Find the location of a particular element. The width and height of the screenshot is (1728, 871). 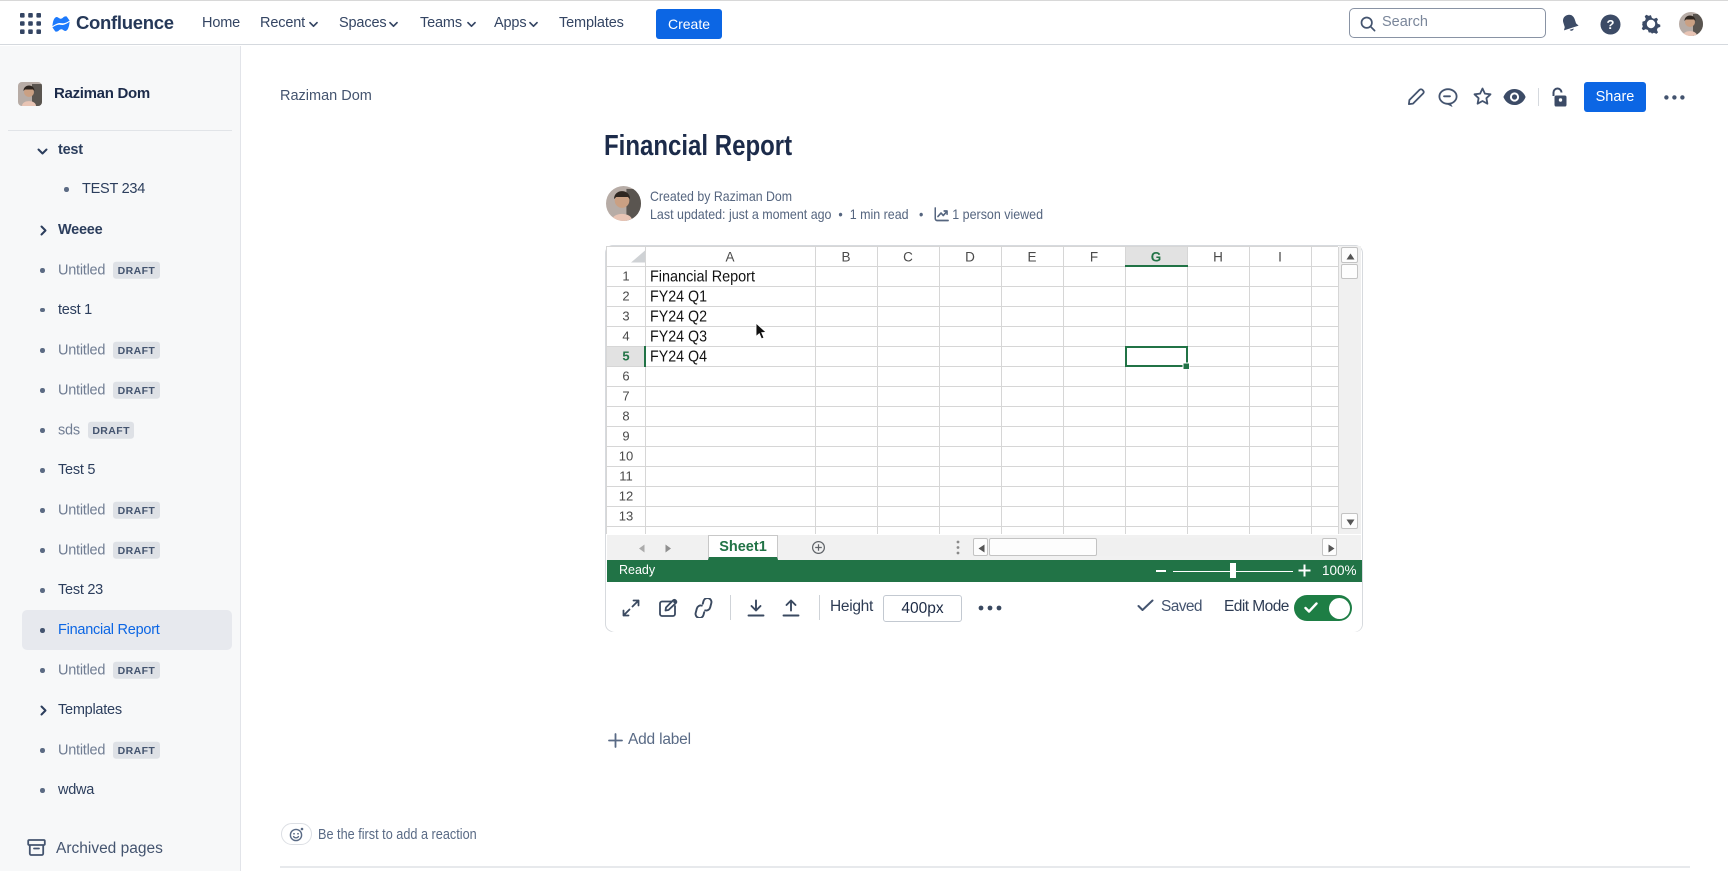

svg-text: G is located at coordinates (1156, 257).